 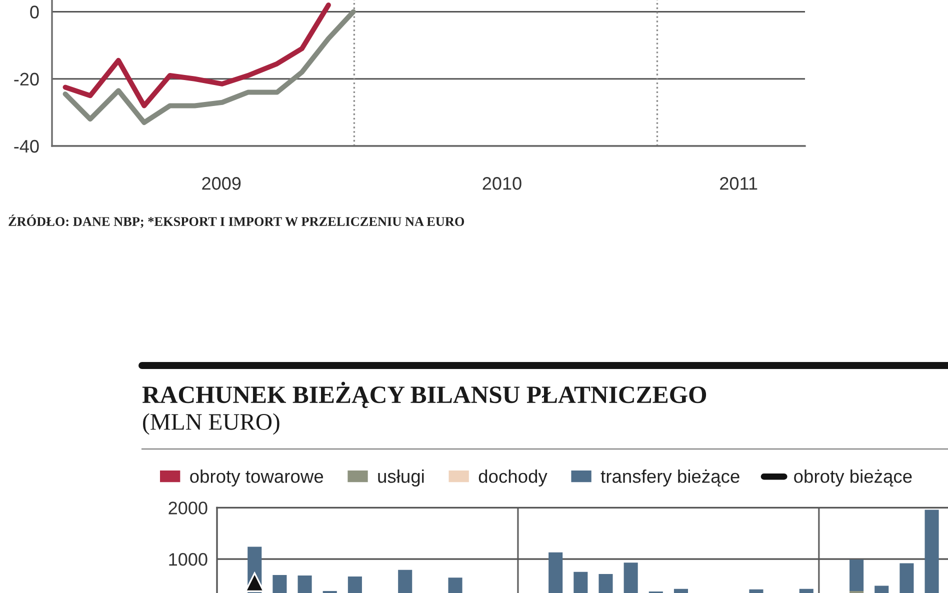 I want to click on text: ŹRÓDŁO: DANE NBP; *EKSPORT I IMPORT W PRZELICZENIU NA EURO, so click(x=236, y=221).